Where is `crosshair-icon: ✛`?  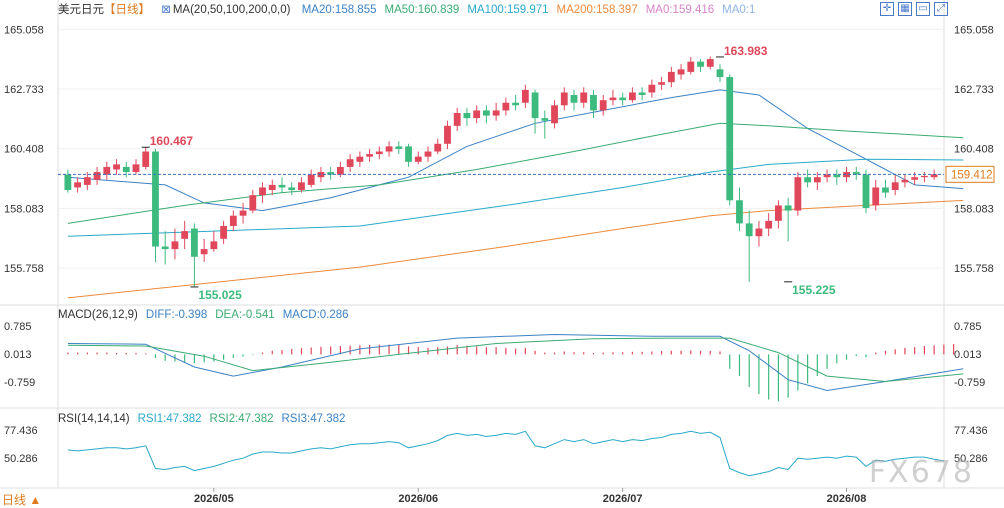 crosshair-icon: ✛ is located at coordinates (887, 9).